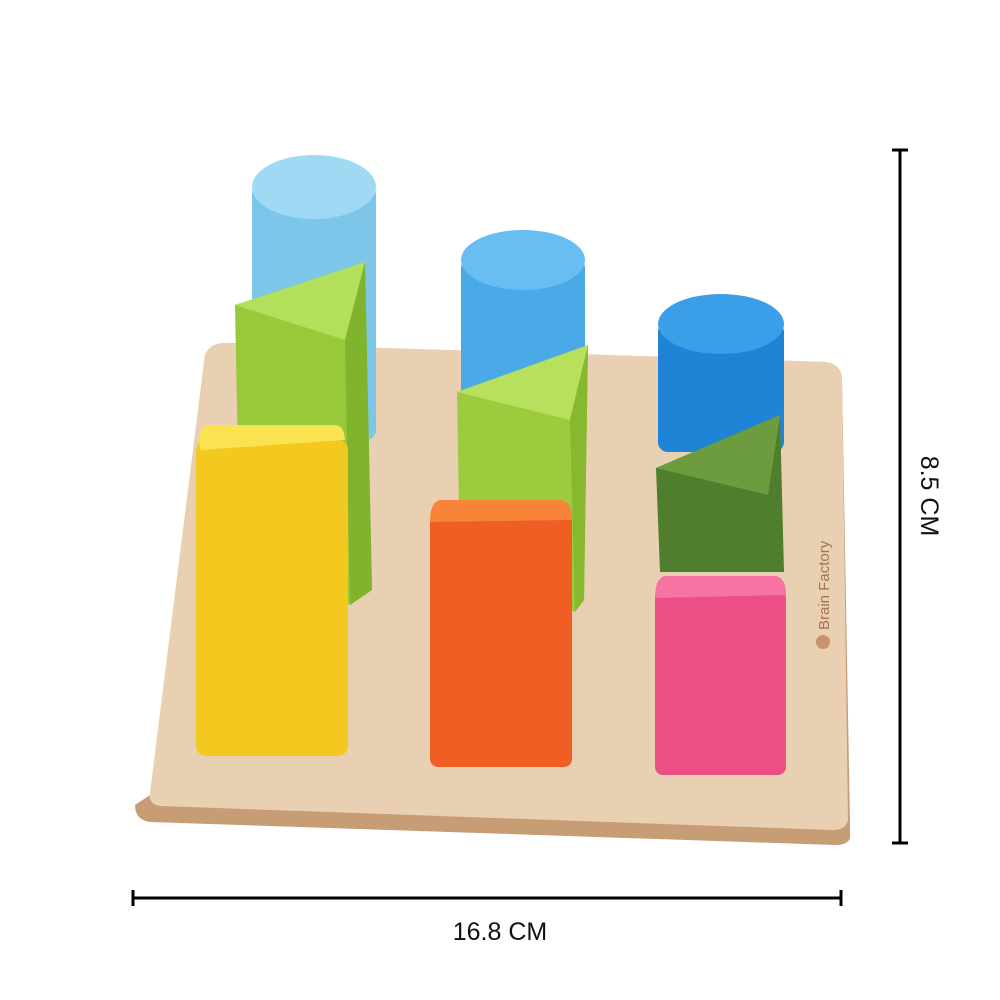 The height and width of the screenshot is (1000, 1000). I want to click on brand-logo: Brain Factory, so click(824, 594).